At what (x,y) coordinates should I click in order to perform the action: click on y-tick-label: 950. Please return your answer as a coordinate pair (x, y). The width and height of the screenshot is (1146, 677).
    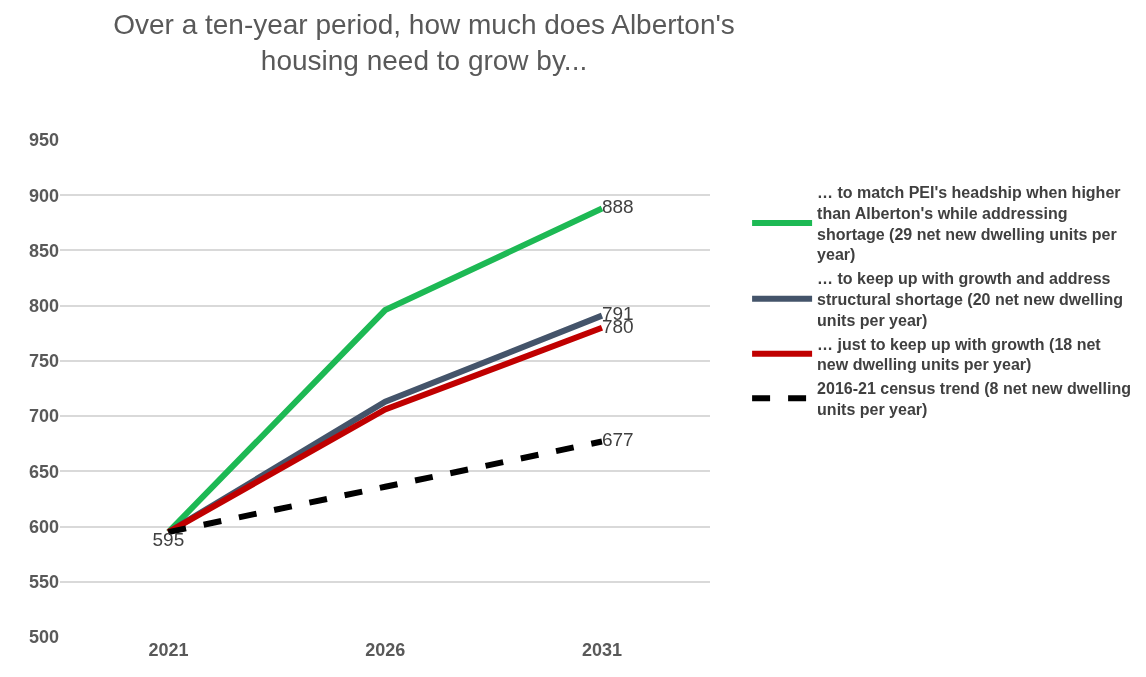
    Looking at the image, I should click on (43, 140).